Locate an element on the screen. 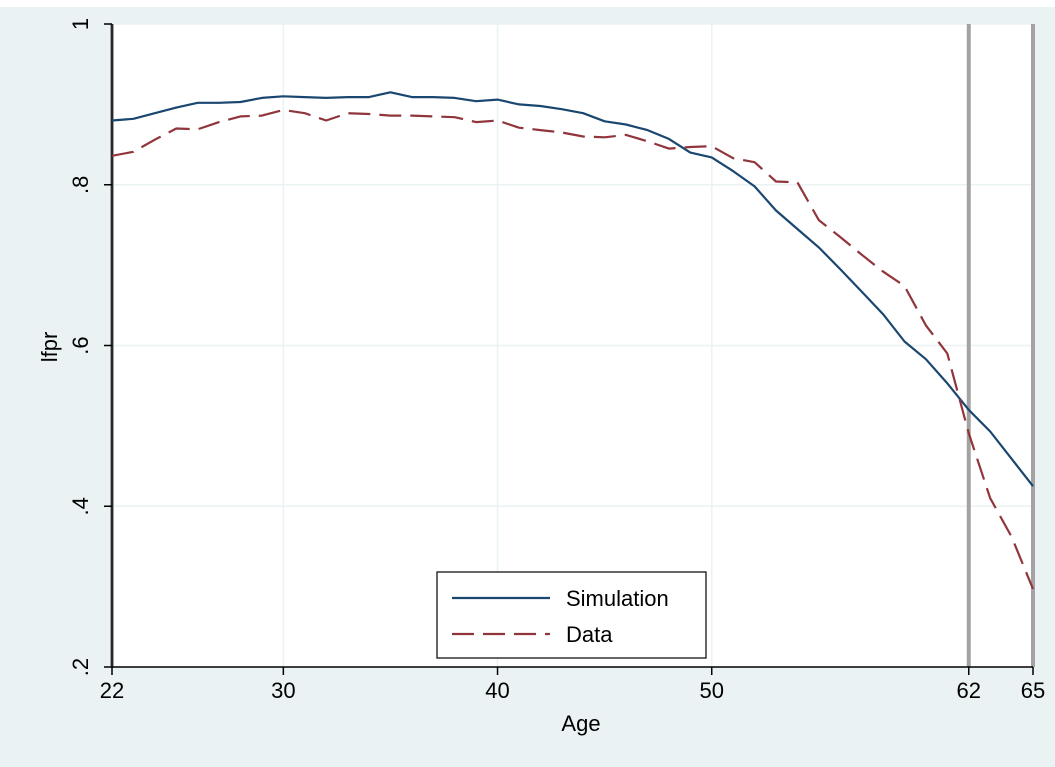 The width and height of the screenshot is (1055, 767). x-axis-title: Age is located at coordinates (580, 723).